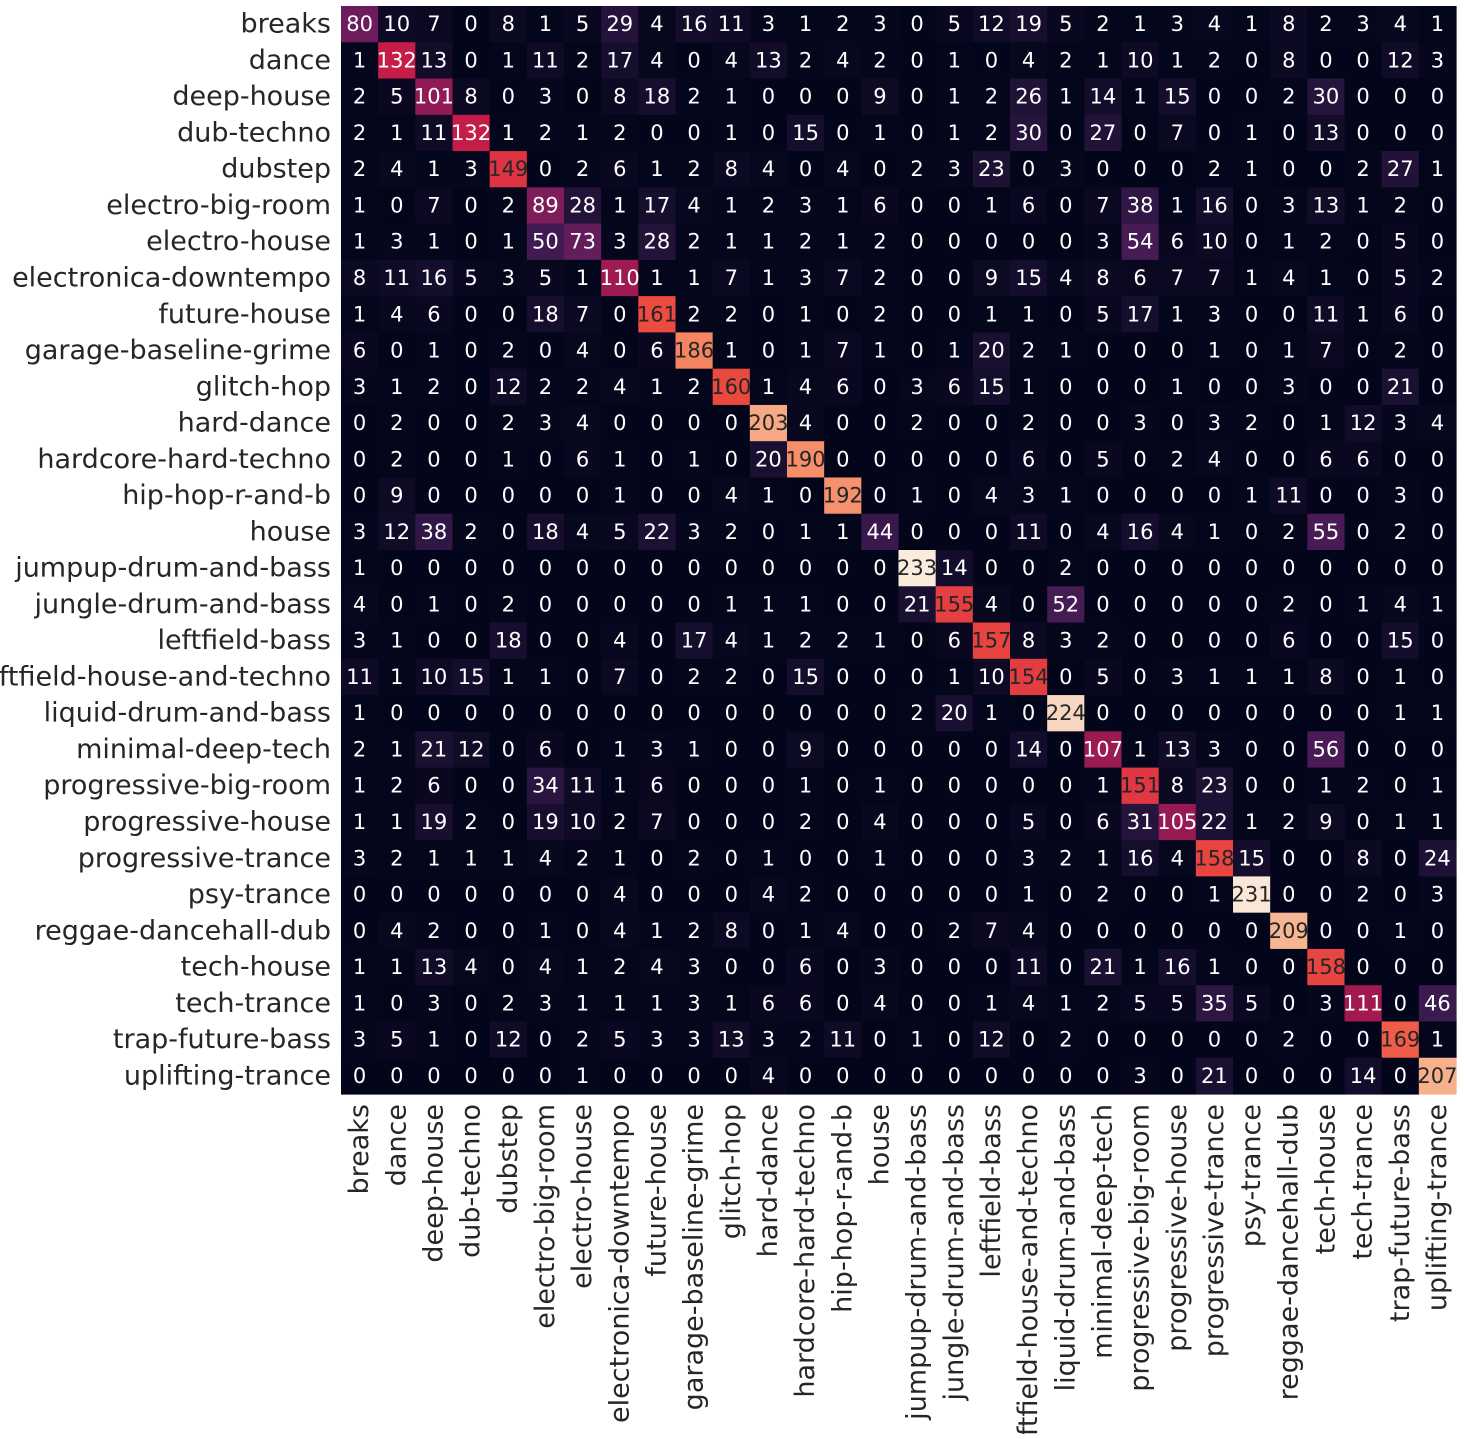 This screenshot has height=1439, width=1464. I want to click on column-tick-label: hard-dance, so click(768, 1180).